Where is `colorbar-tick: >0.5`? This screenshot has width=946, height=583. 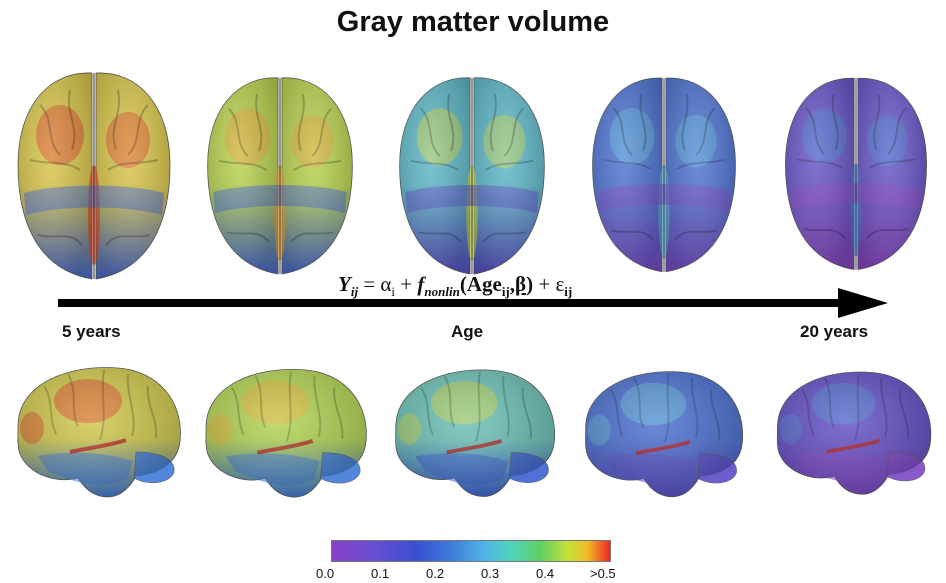
colorbar-tick: >0.5 is located at coordinates (603, 573).